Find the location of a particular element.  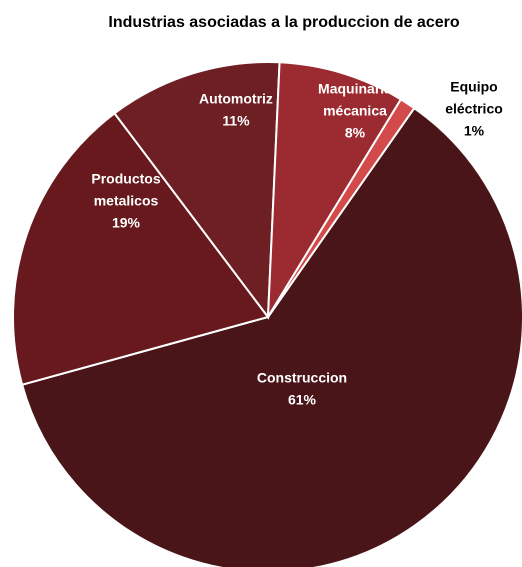

slice-name-maquinaria-mecanica: mécanica is located at coordinates (355, 111).